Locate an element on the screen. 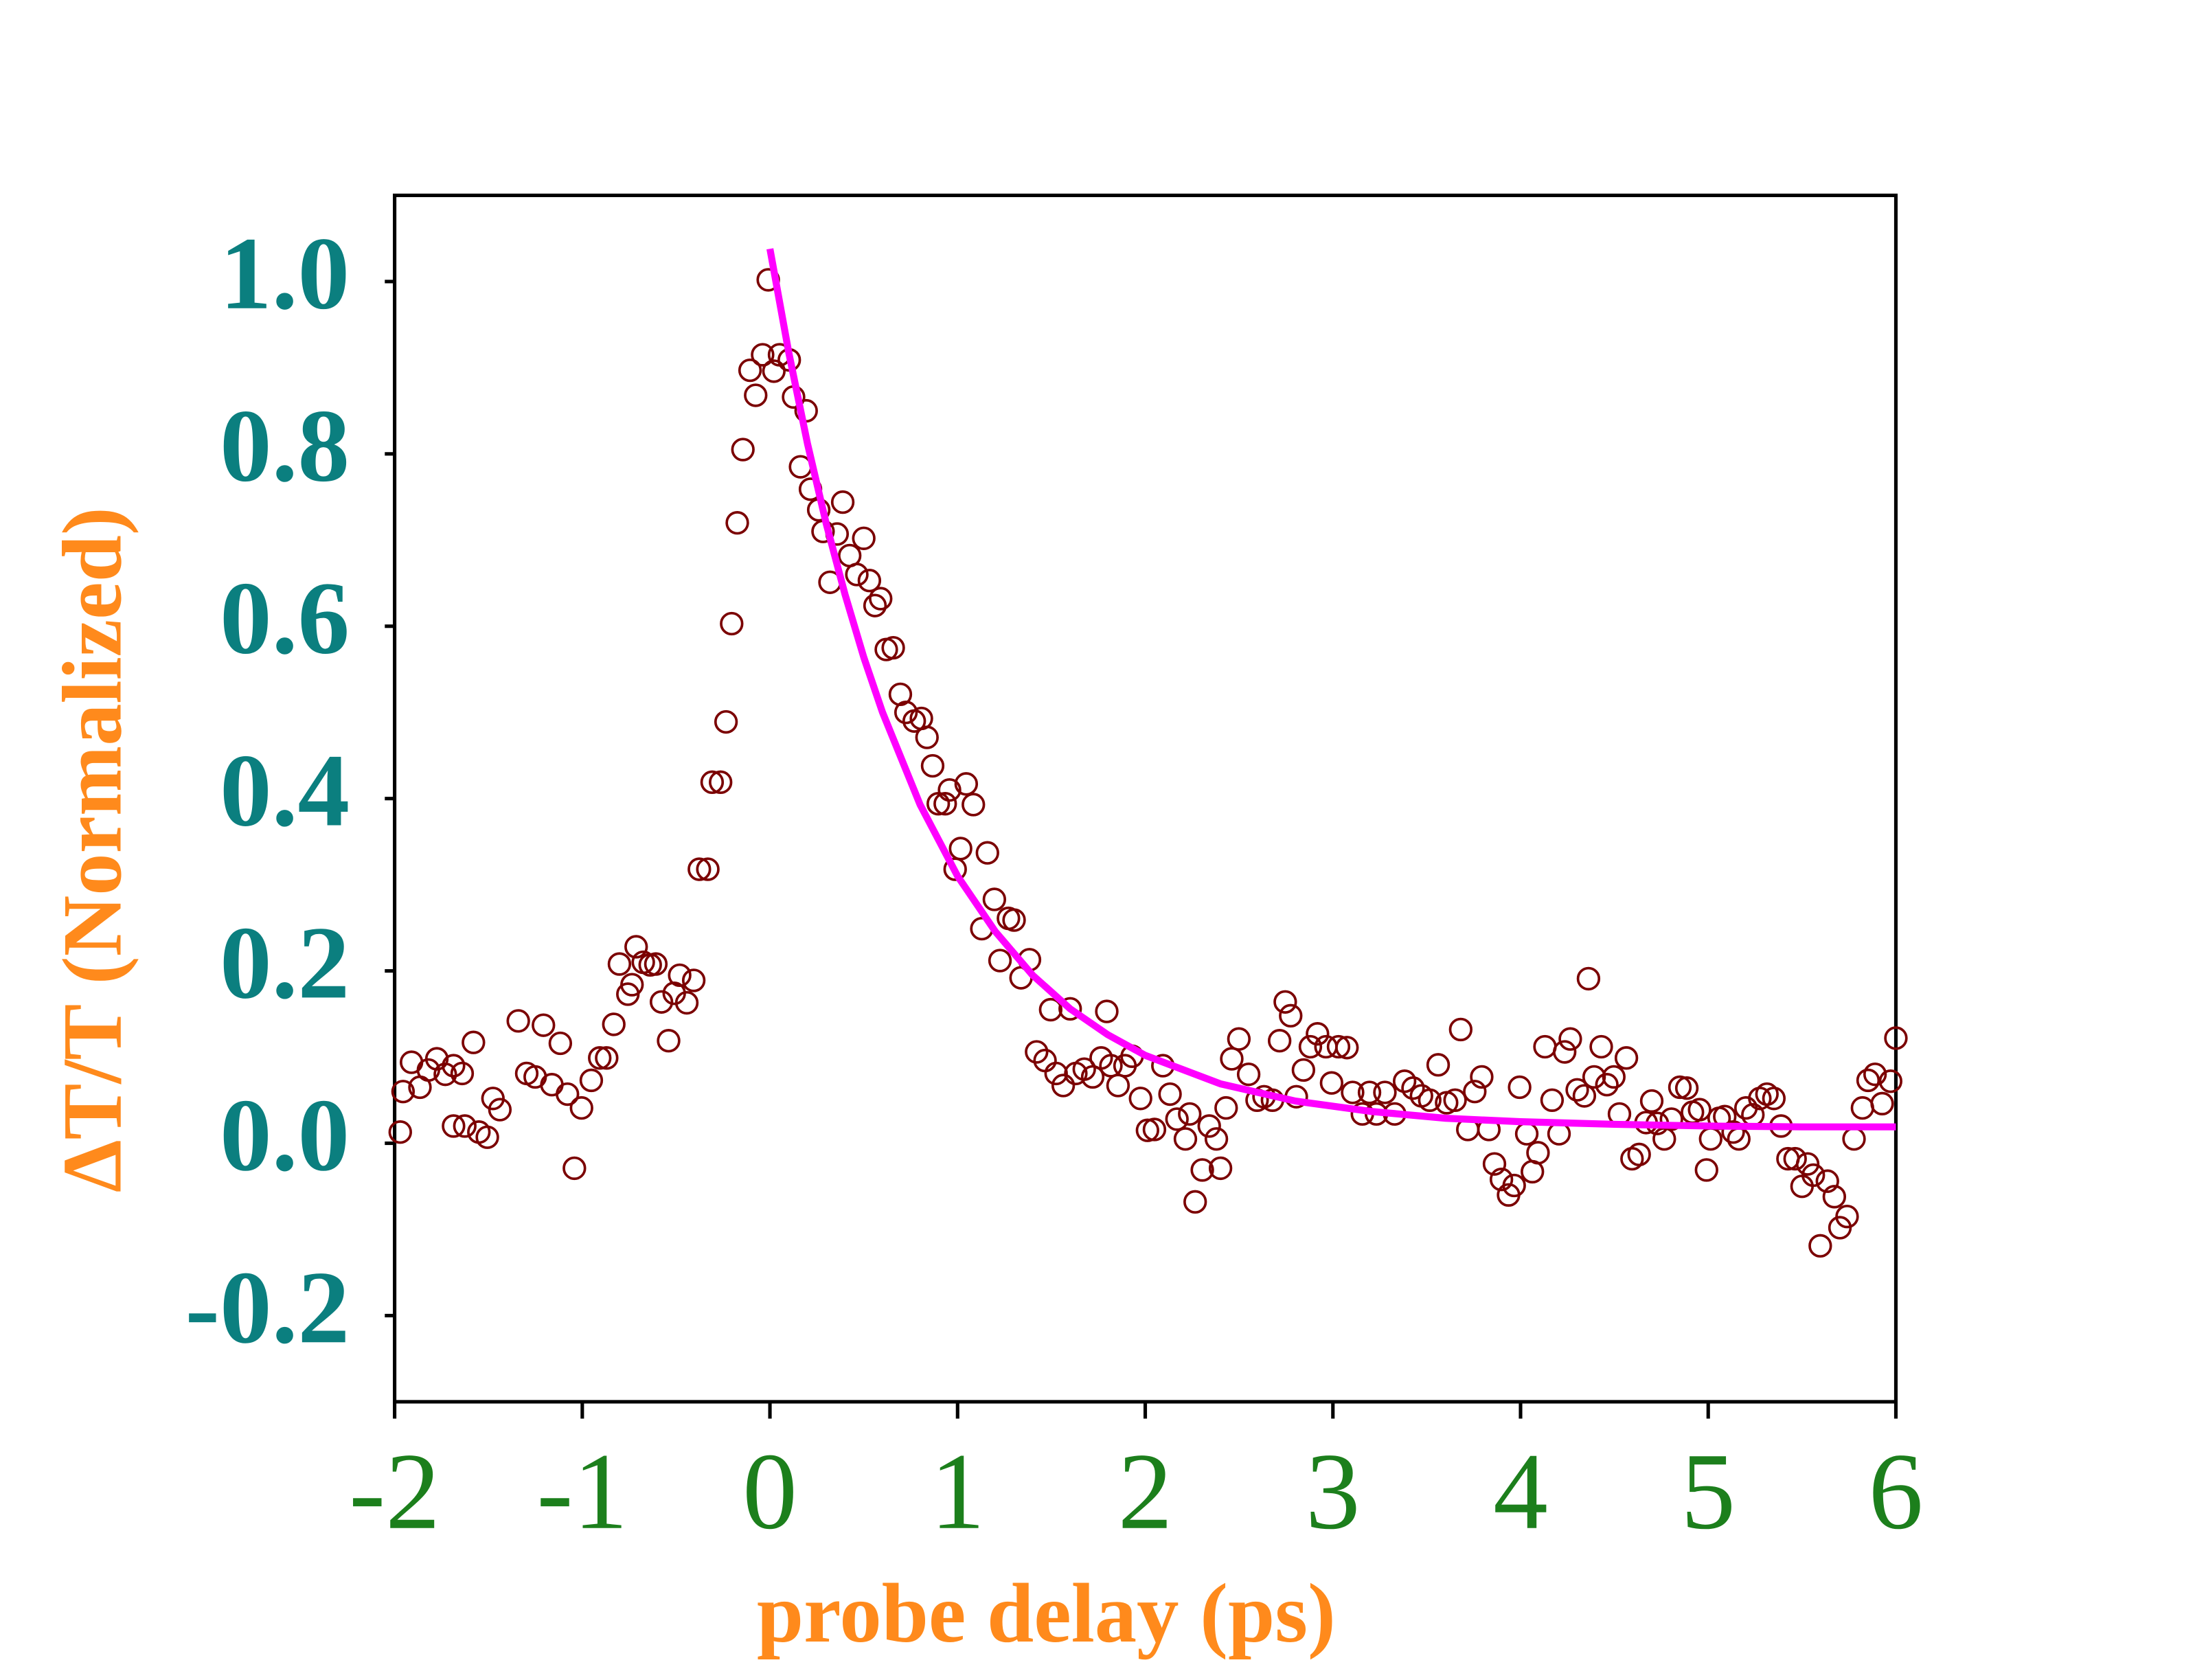 The width and height of the screenshot is (2195, 1680). y-tick-label: 0.6 is located at coordinates (285, 618).